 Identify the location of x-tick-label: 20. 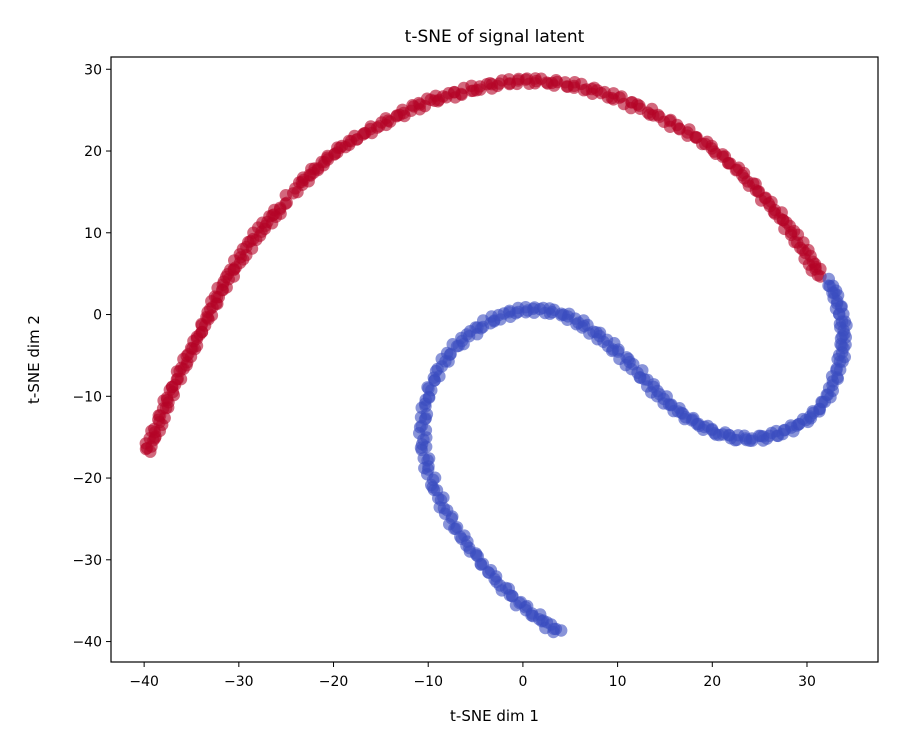
(712, 682).